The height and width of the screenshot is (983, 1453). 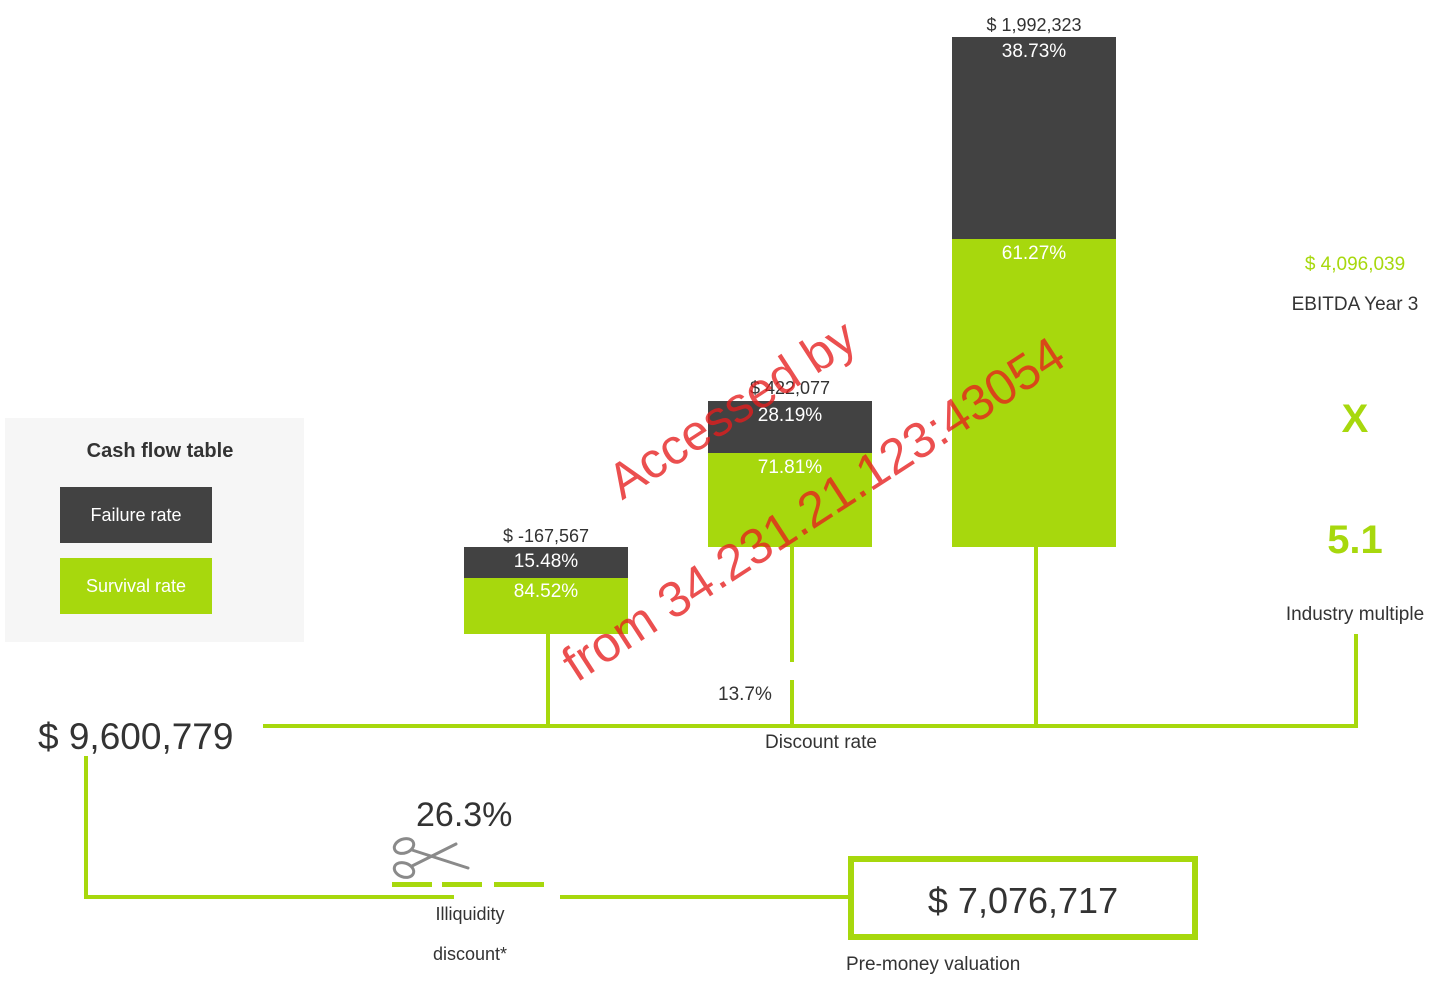 What do you see at coordinates (790, 500) in the screenshot?
I see `year2-survival-segment` at bounding box center [790, 500].